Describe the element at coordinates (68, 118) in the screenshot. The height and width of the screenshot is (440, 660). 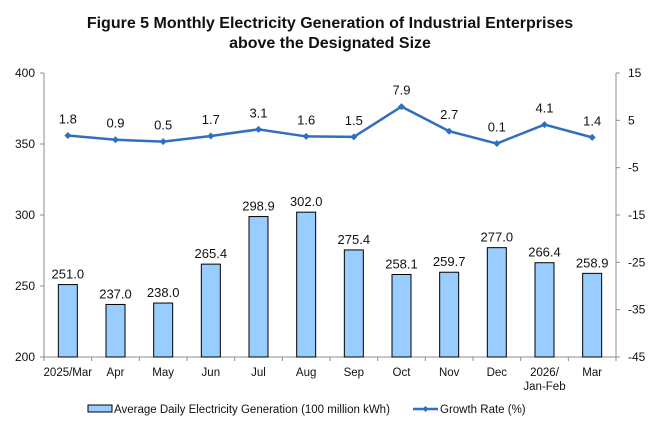
I see `line-data-label: 1.8` at that location.